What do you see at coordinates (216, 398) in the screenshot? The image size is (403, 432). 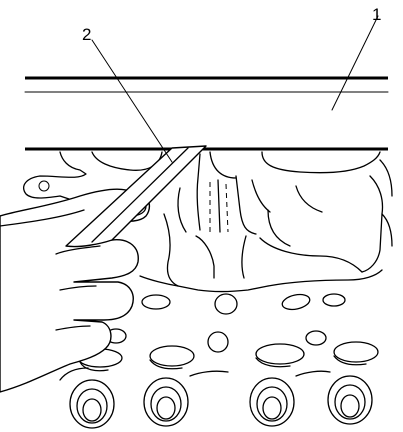 I see `valve-seats` at bounding box center [216, 398].